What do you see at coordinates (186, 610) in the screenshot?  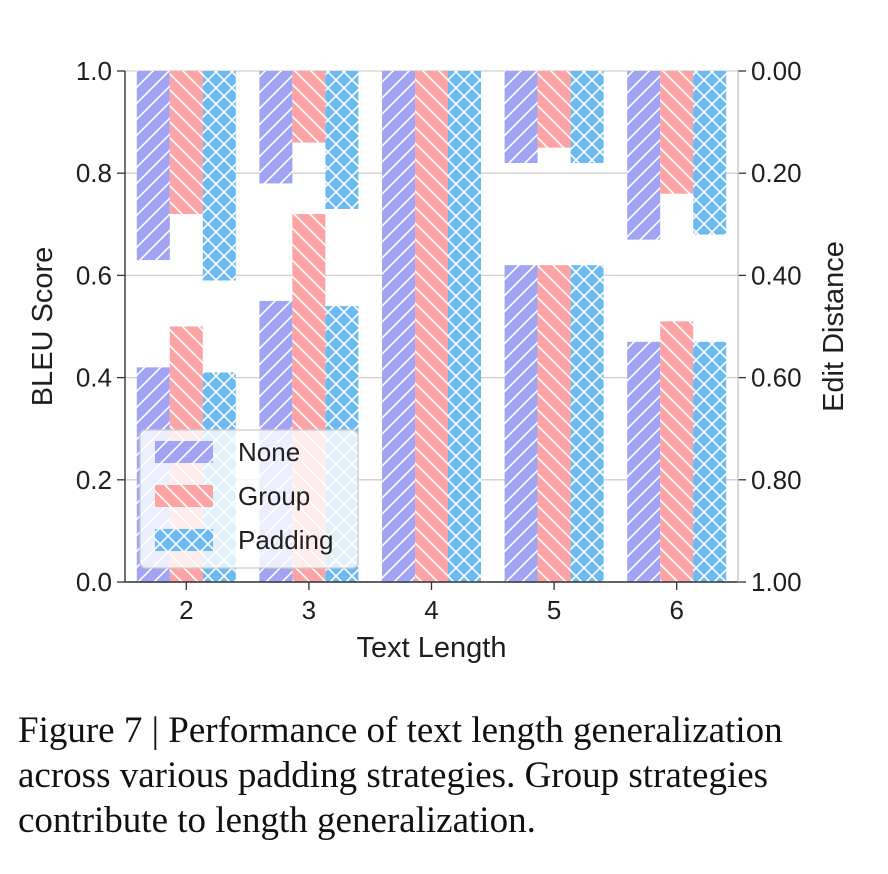 I see `x-tick-label: 2` at bounding box center [186, 610].